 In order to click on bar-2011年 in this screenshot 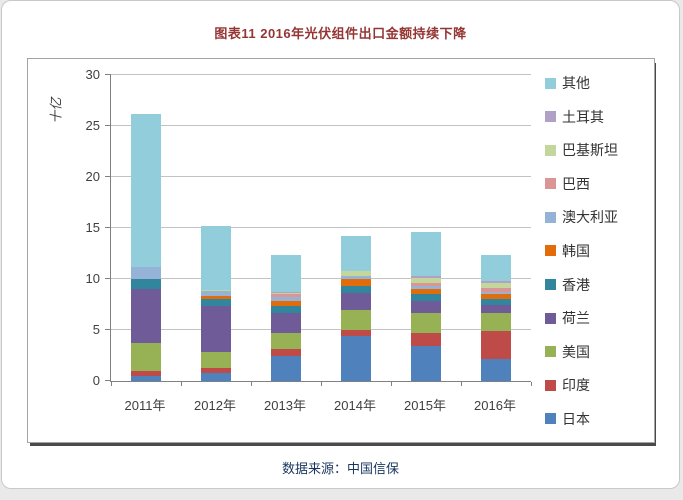, I will do `click(146, 228)`.